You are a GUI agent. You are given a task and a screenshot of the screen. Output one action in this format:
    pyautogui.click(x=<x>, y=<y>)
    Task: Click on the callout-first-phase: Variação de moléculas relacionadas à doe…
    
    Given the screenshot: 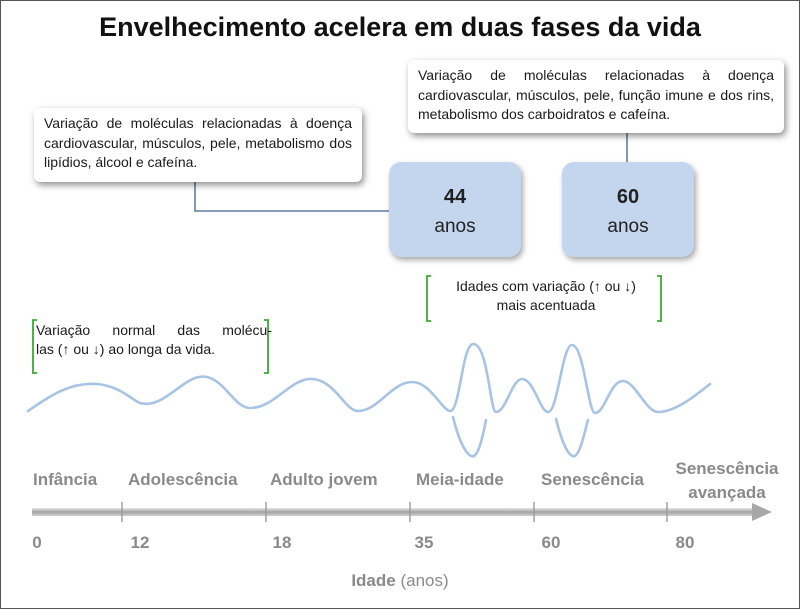 What is the action you would take?
    pyautogui.click(x=198, y=145)
    